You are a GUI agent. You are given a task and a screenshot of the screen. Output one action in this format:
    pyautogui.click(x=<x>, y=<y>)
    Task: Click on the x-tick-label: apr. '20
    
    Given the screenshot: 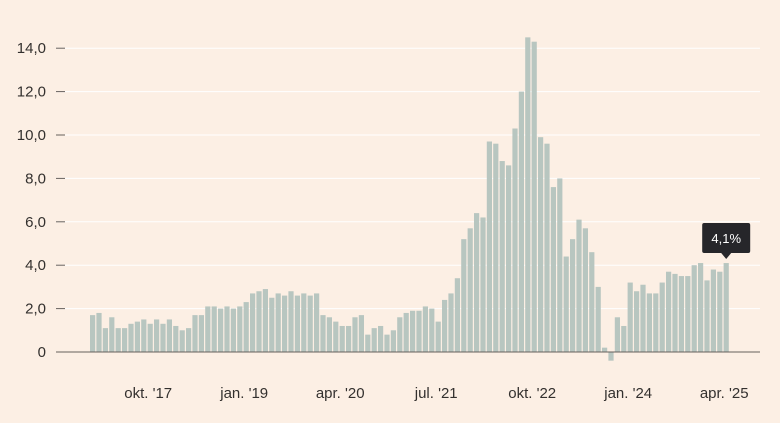 What is the action you would take?
    pyautogui.click(x=340, y=393)
    